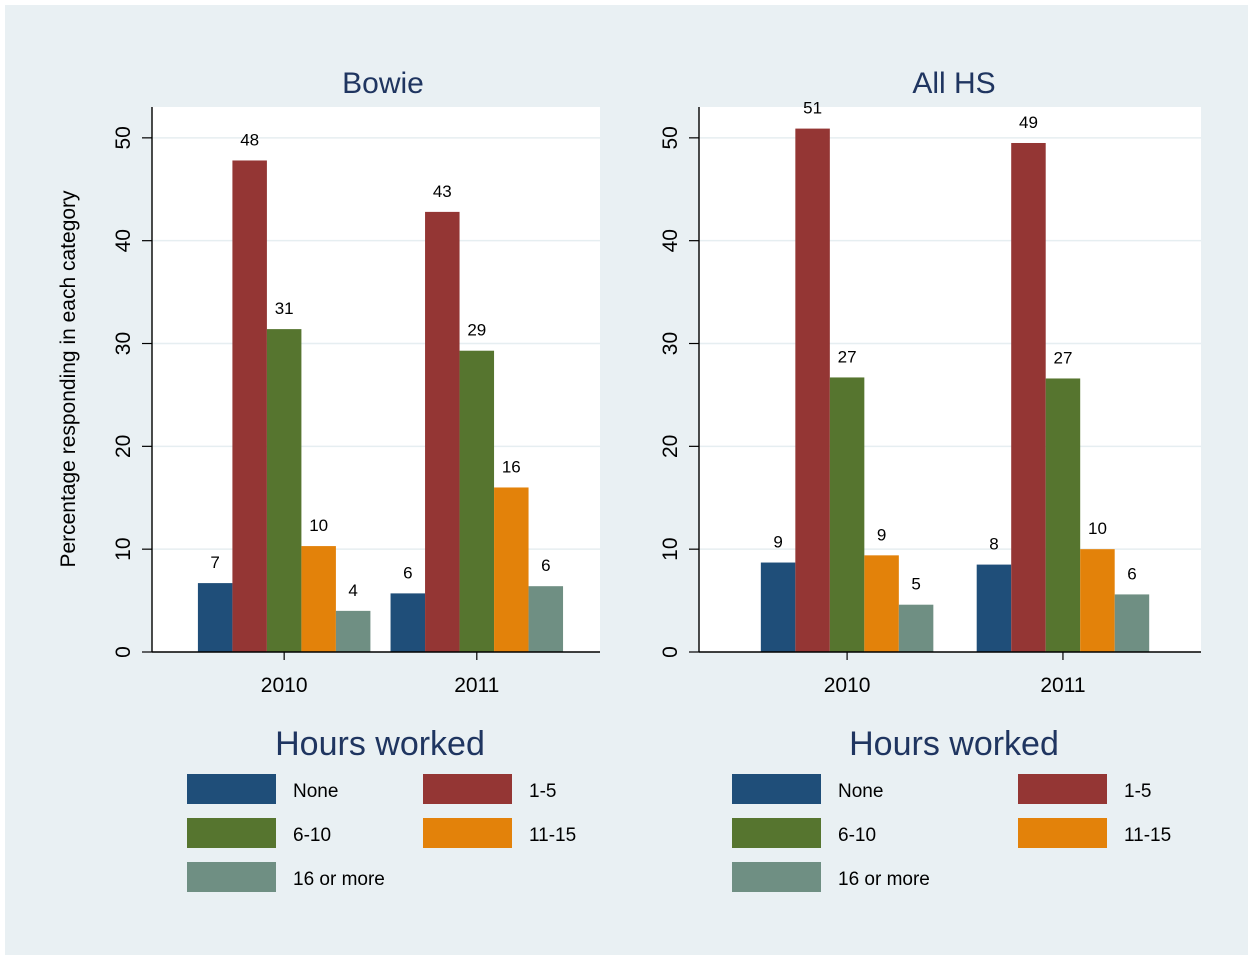  Describe the element at coordinates (383, 83) in the screenshot. I see `chart-title: Bowie` at that location.